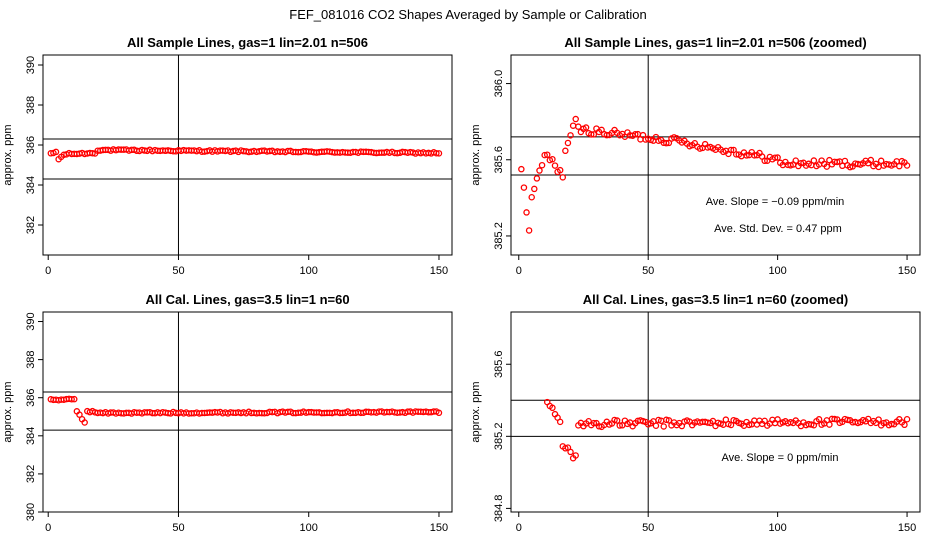  What do you see at coordinates (31, 512) in the screenshot?
I see `y-tick-label: 380` at bounding box center [31, 512].